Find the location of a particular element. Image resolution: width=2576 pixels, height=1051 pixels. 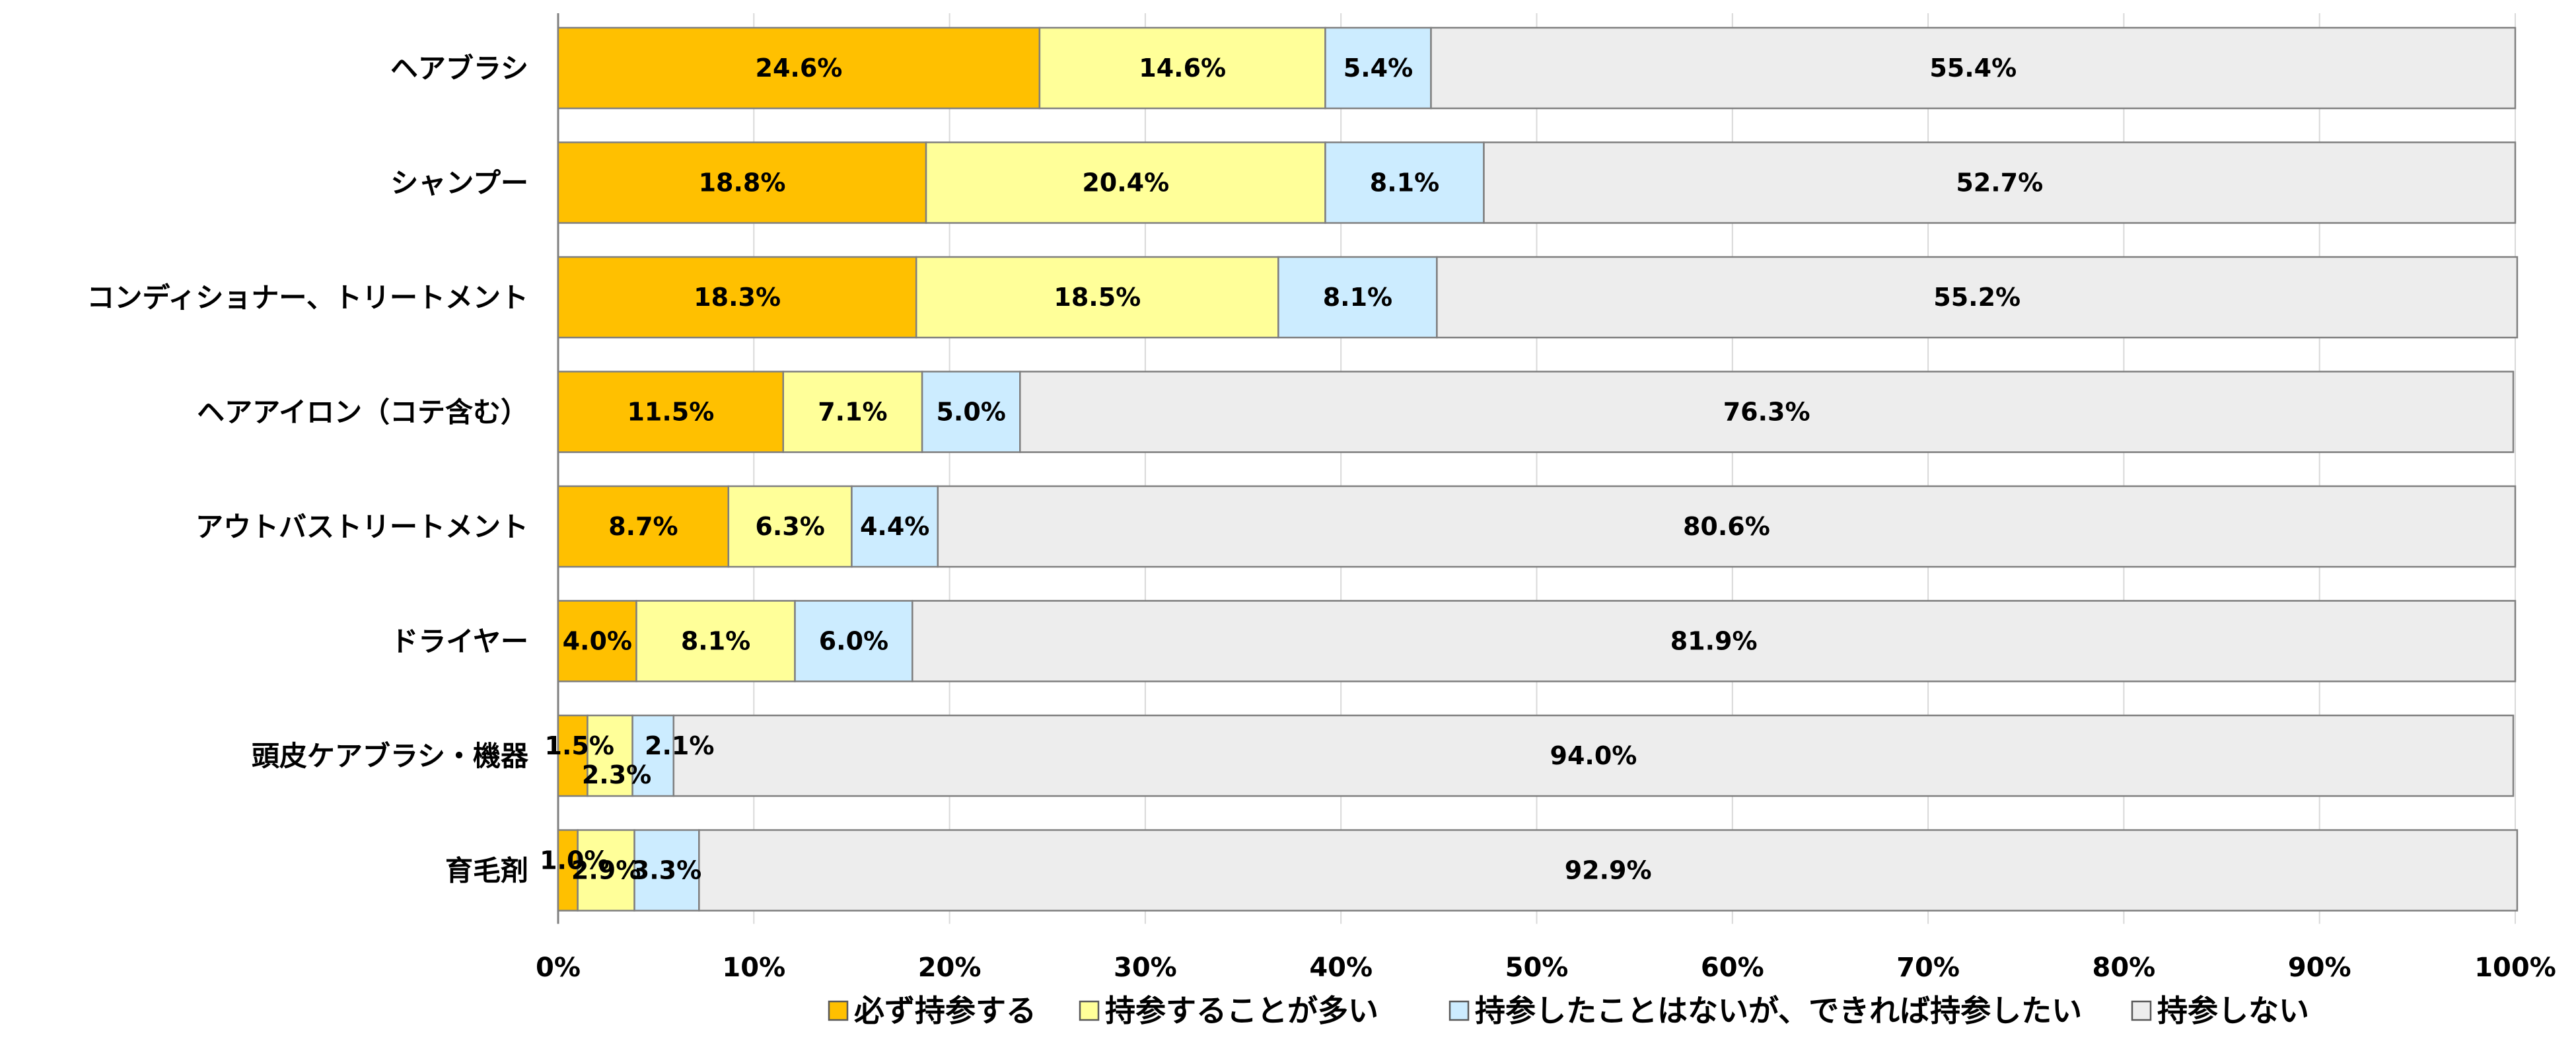

data-label: 1.0% is located at coordinates (574, 860).